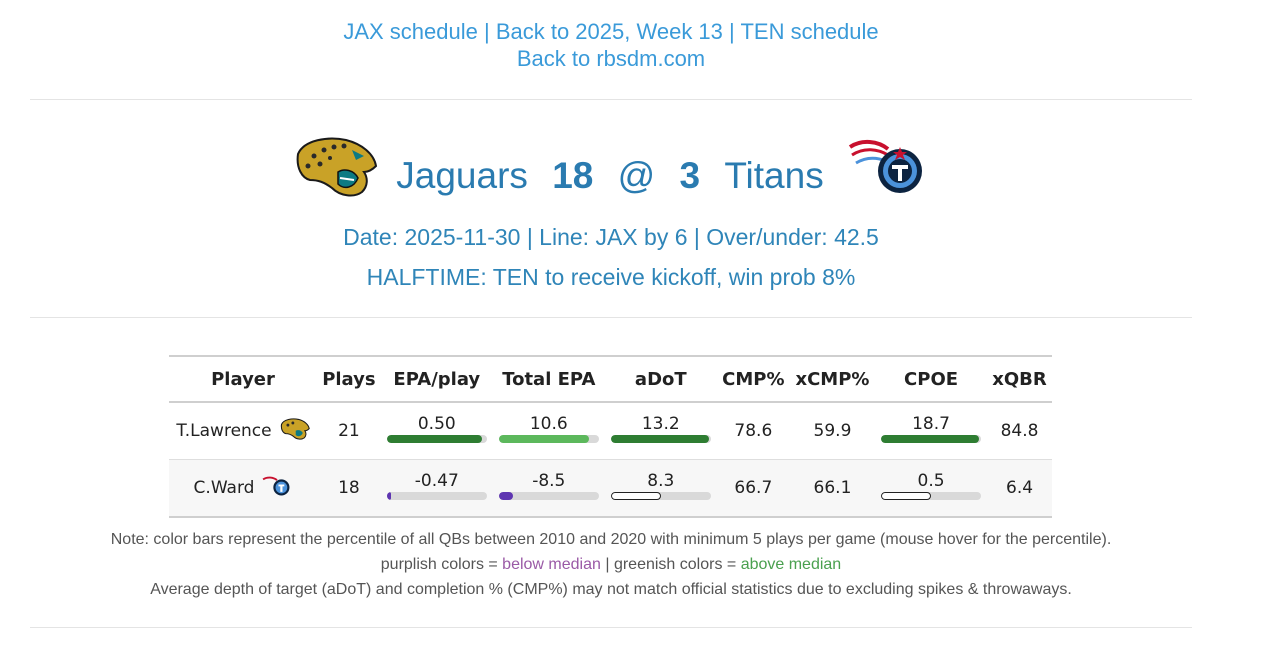 Image resolution: width=1266 pixels, height=647 pixels. What do you see at coordinates (660, 424) in the screenshot?
I see `adot-value: 13.2` at bounding box center [660, 424].